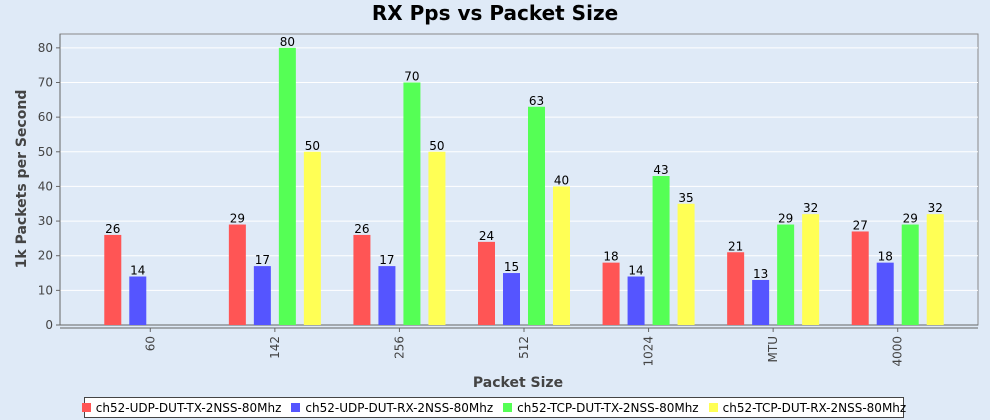 The height and width of the screenshot is (420, 990). Describe the element at coordinates (22, 179) in the screenshot. I see `y-axis-label: 1k Packets per Second` at that location.